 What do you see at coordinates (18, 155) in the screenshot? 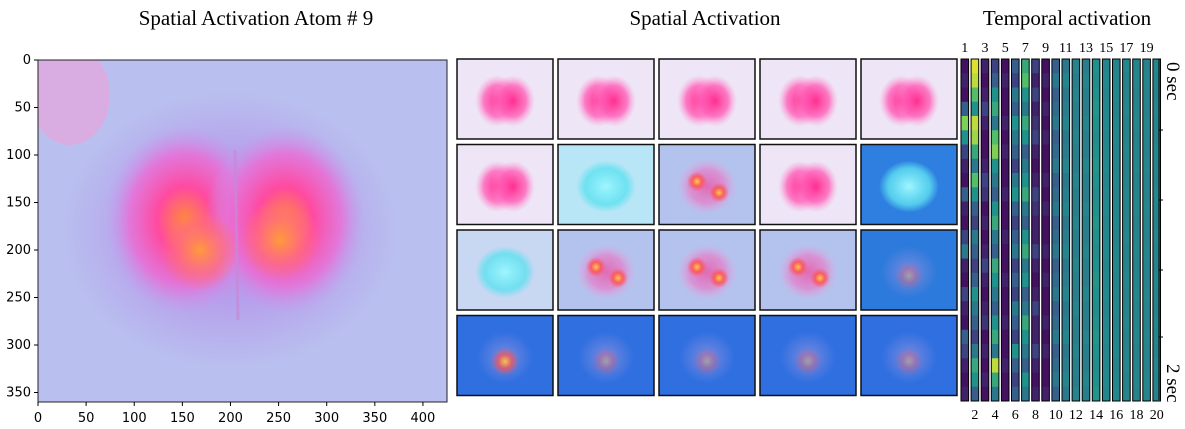
I see `y-tick-label: 100` at bounding box center [18, 155].